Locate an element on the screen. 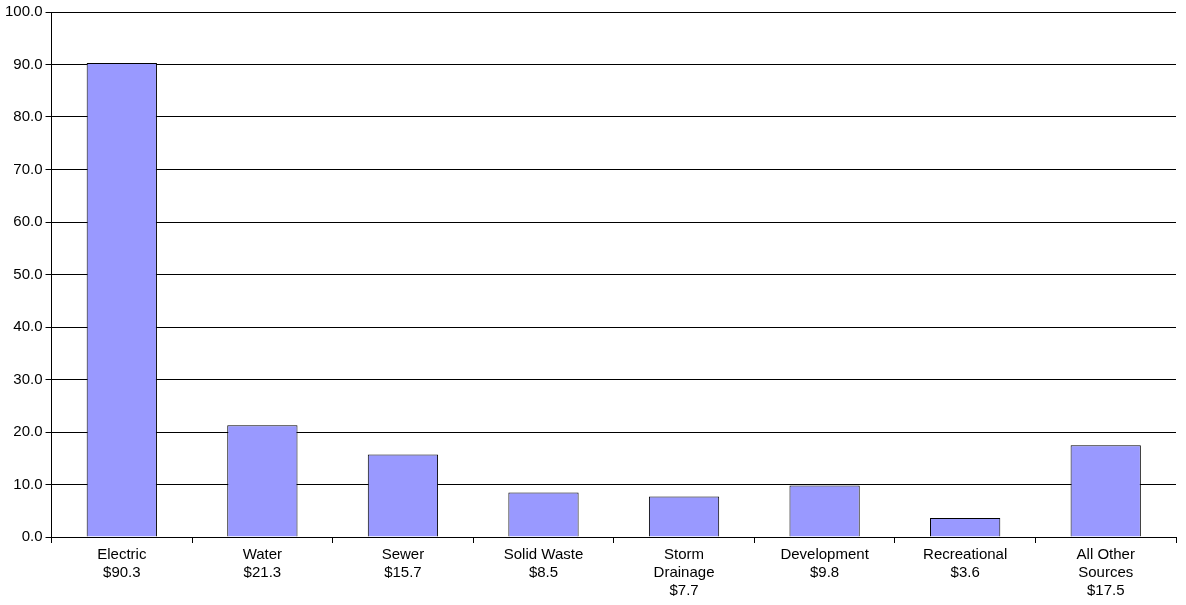 The image size is (1186, 605). y-tick-label: 80.0 is located at coordinates (28, 116).